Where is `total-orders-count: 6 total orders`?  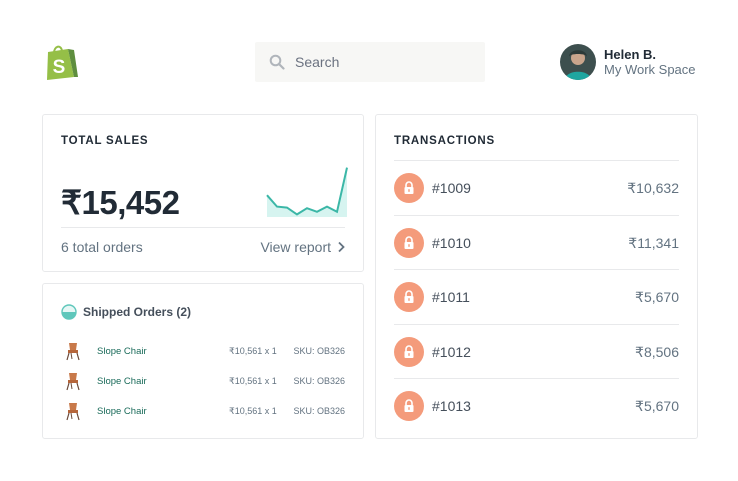 total-orders-count: 6 total orders is located at coordinates (102, 247).